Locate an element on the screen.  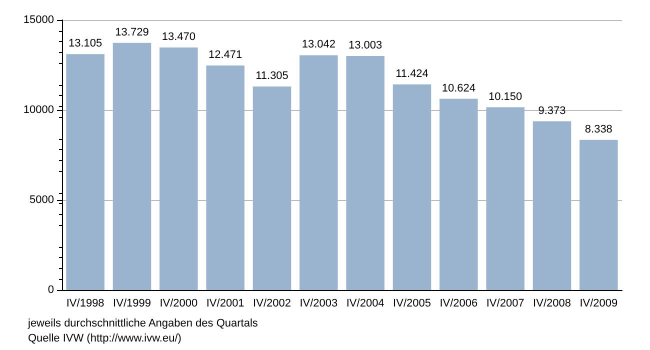
x-tick-label: IV/1998 is located at coordinates (85, 304).